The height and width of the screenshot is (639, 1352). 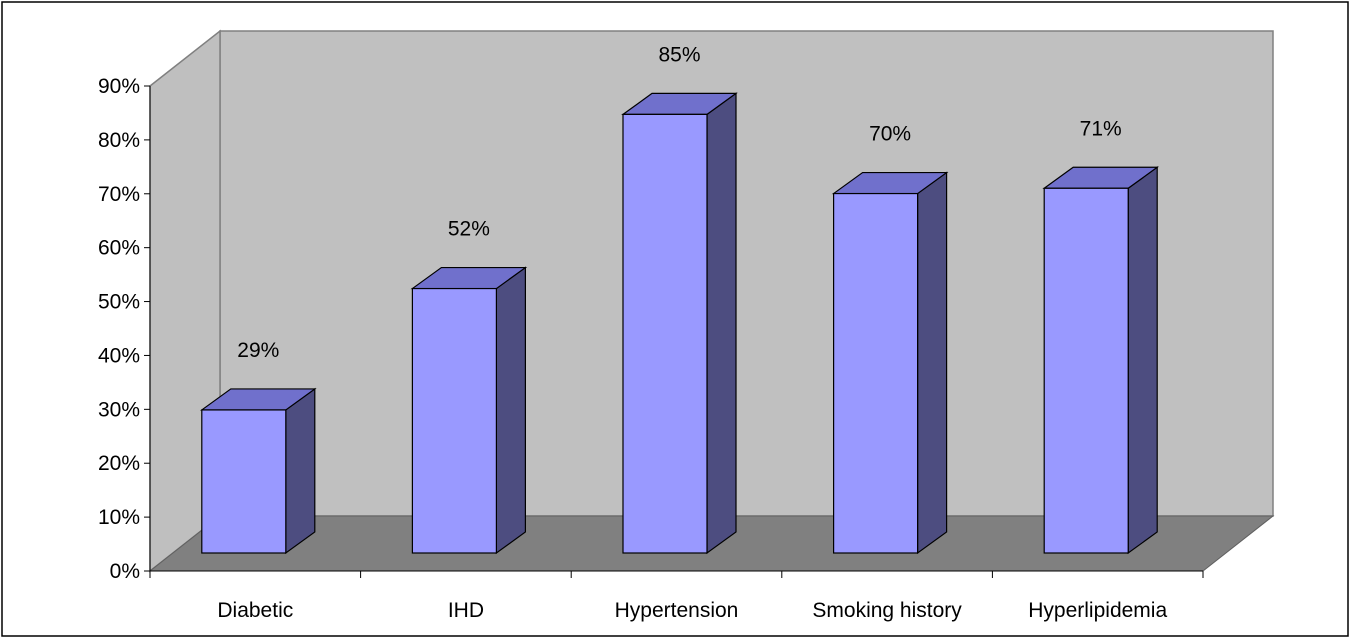 What do you see at coordinates (119, 409) in the screenshot?
I see `y-tick-label: 30%` at bounding box center [119, 409].